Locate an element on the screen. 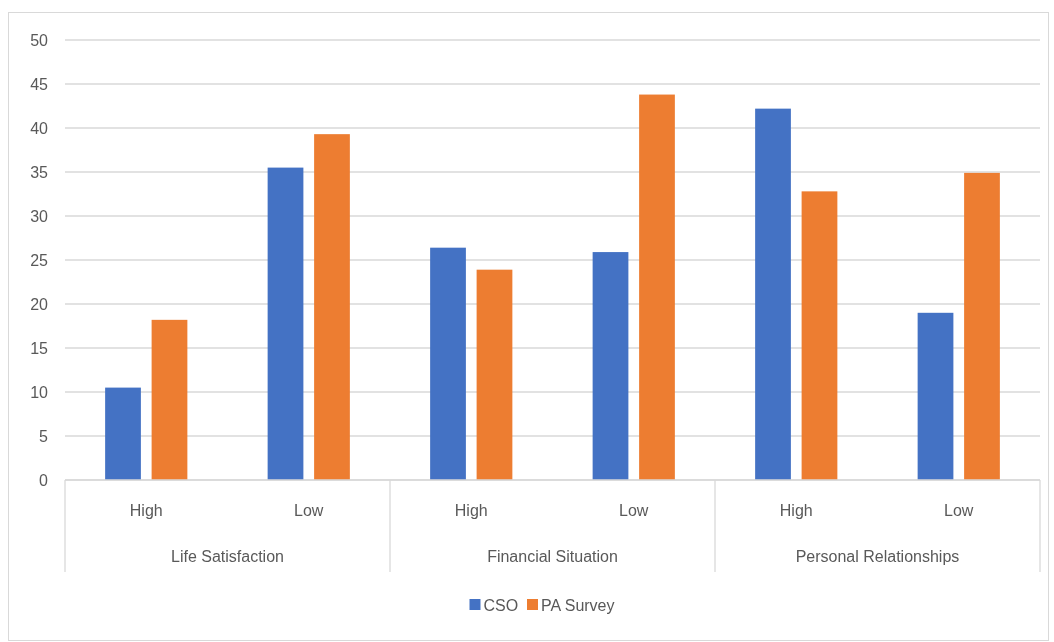 The height and width of the screenshot is (642, 1054). y-tick-label: 25 is located at coordinates (39, 260).